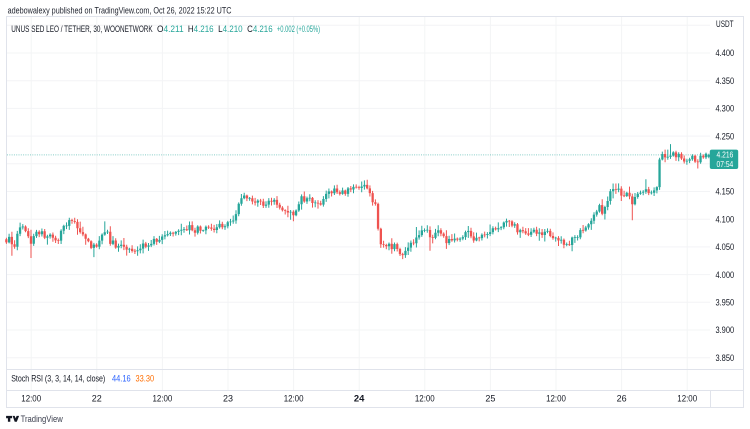 The width and height of the screenshot is (750, 429). I want to click on svg-text: 24, so click(359, 398).